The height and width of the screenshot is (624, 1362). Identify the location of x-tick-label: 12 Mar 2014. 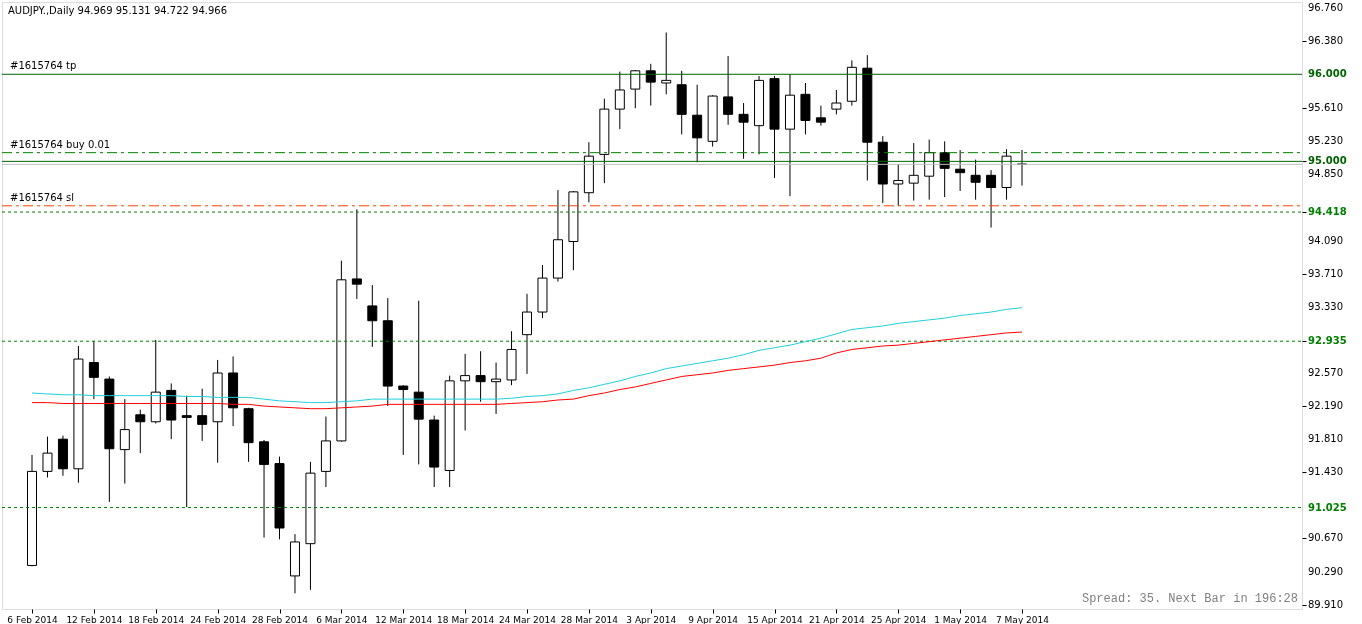
(404, 619).